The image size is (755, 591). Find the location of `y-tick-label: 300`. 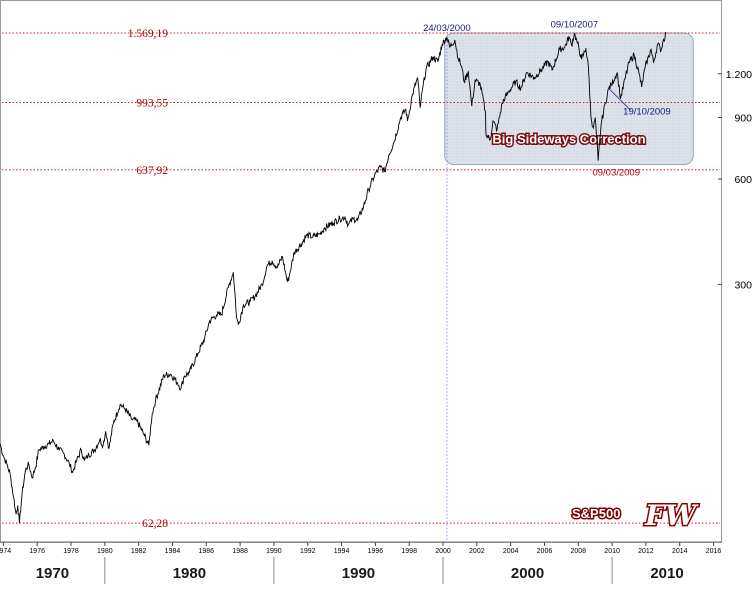

y-tick-label: 300 is located at coordinates (743, 285).